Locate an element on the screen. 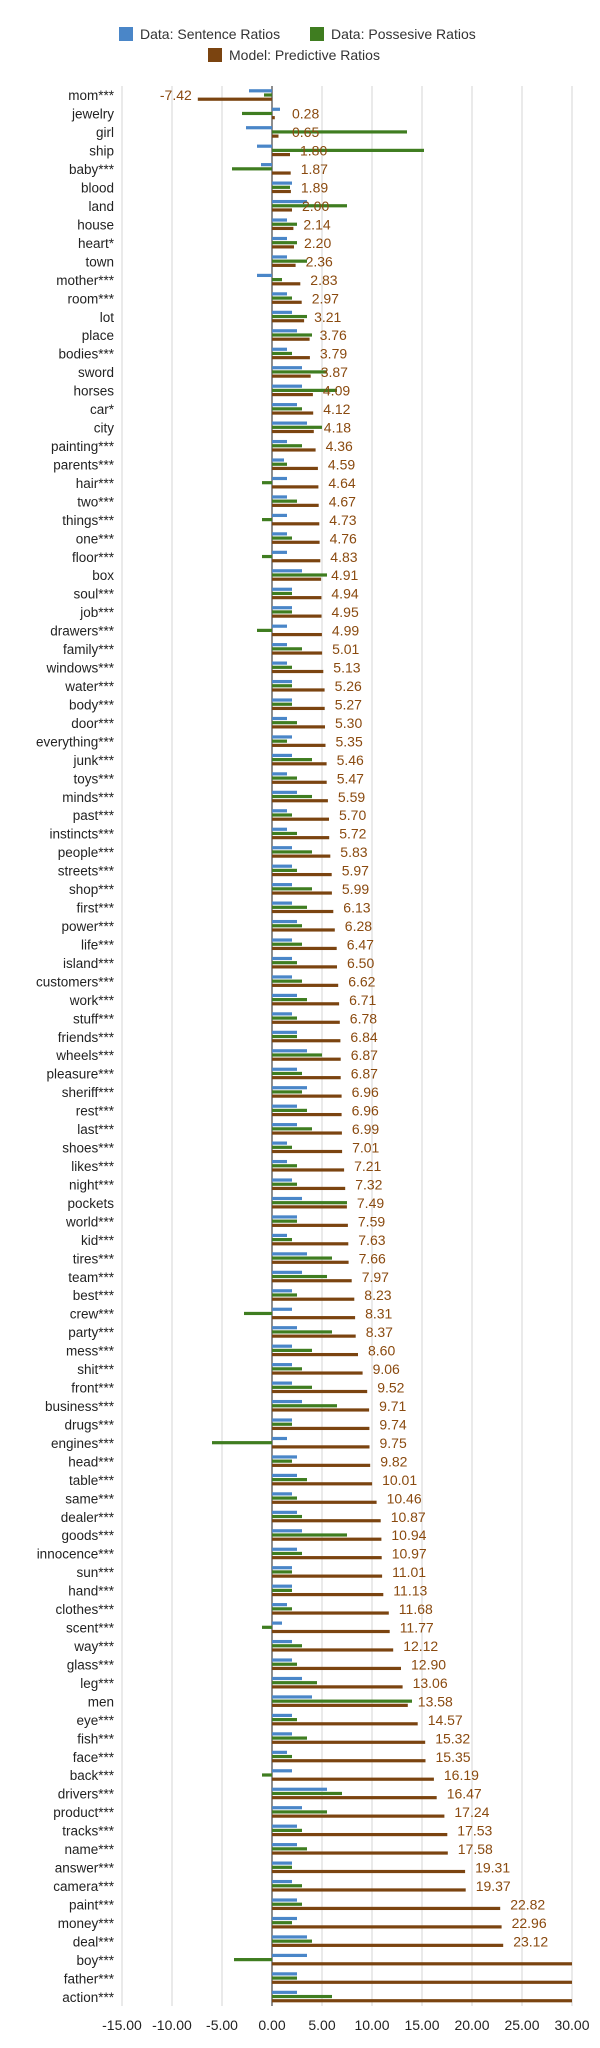  predictive-value-label: 13.06 is located at coordinates (430, 1683).